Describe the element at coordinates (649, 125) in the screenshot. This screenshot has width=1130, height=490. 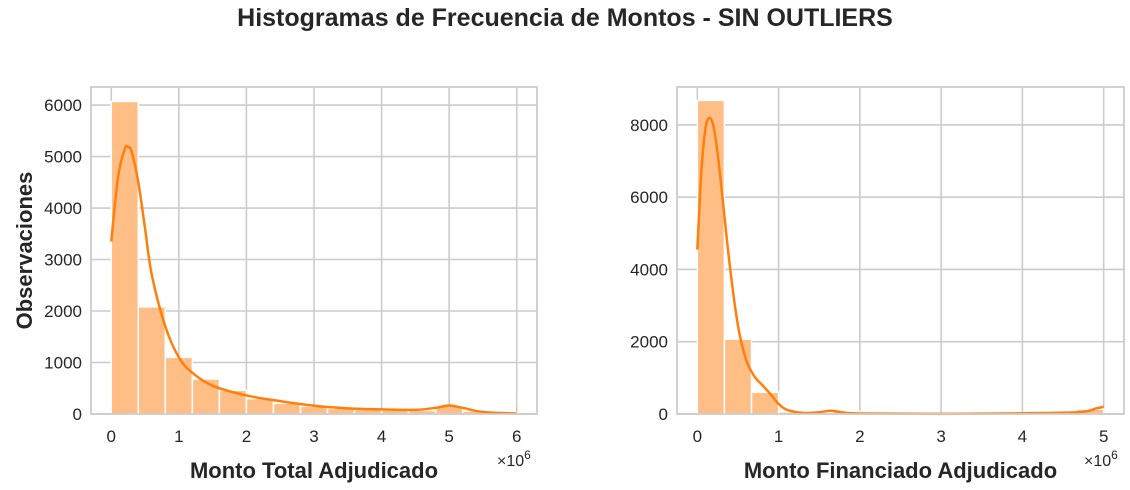
I see `y-tick-label: 8000` at that location.